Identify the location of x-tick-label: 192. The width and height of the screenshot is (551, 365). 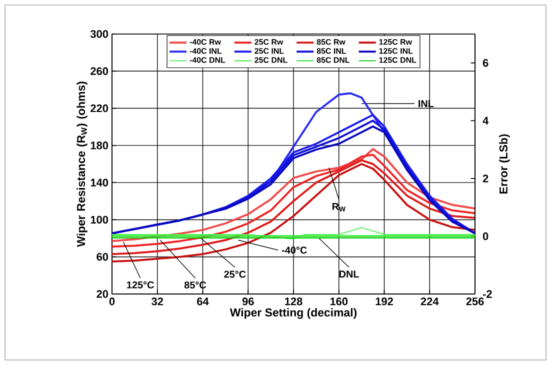
(384, 302).